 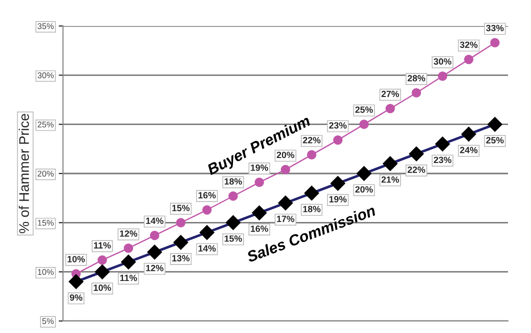 I want to click on data-label: 13%, so click(x=181, y=258).